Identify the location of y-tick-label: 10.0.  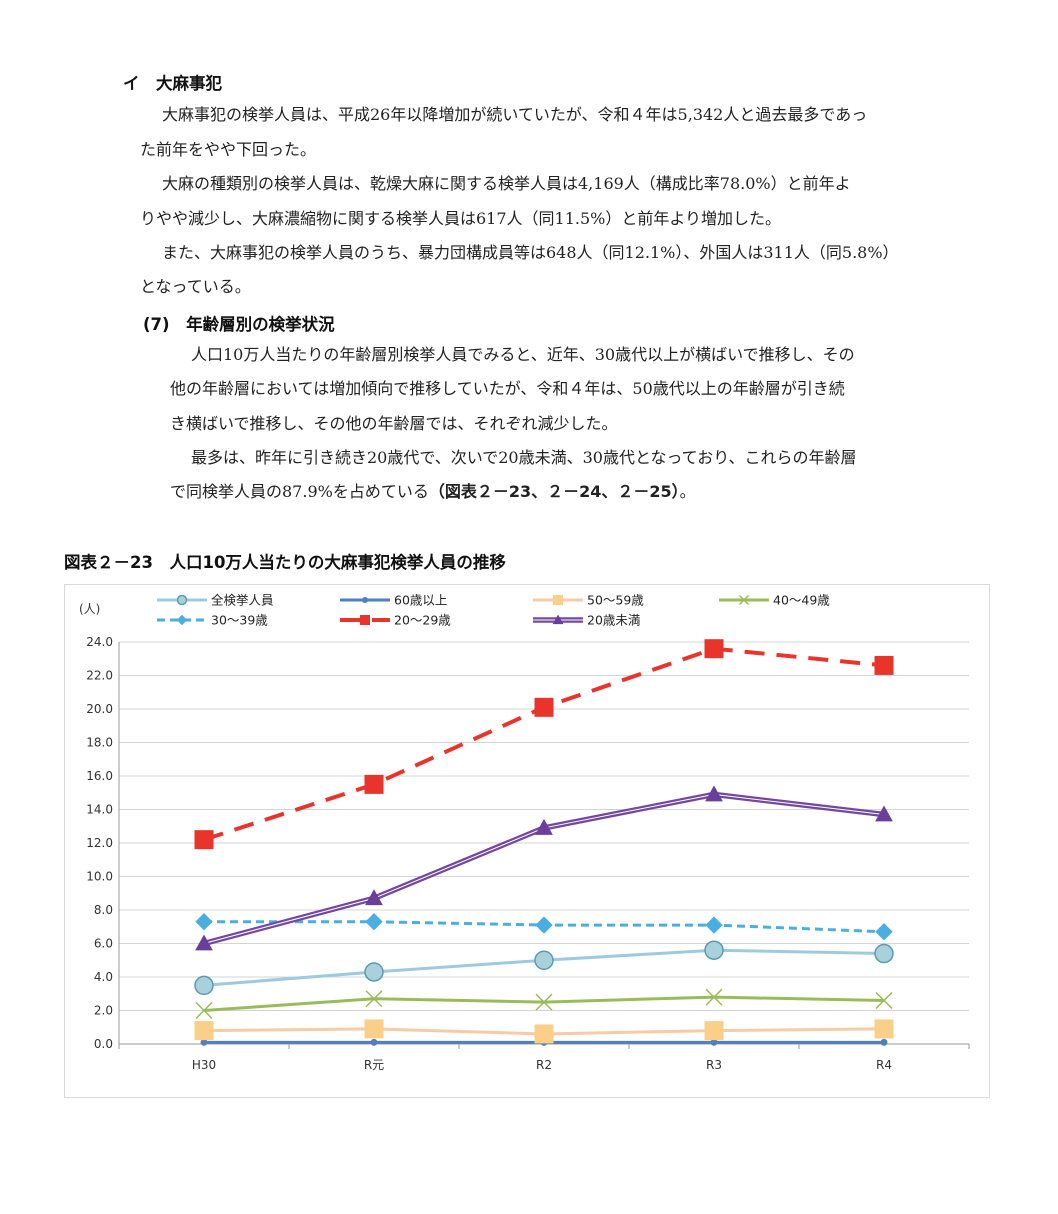
(99, 877).